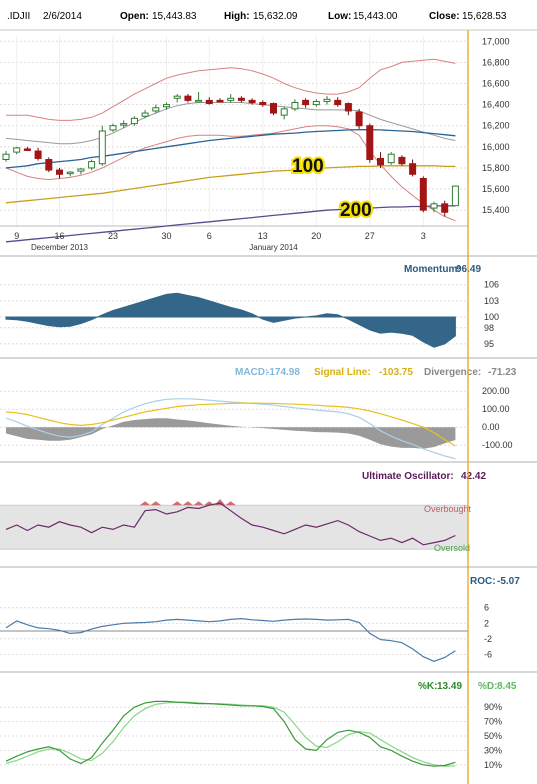 This screenshot has height=784, width=537. I want to click on overbought-label: Overbought, so click(448, 509).